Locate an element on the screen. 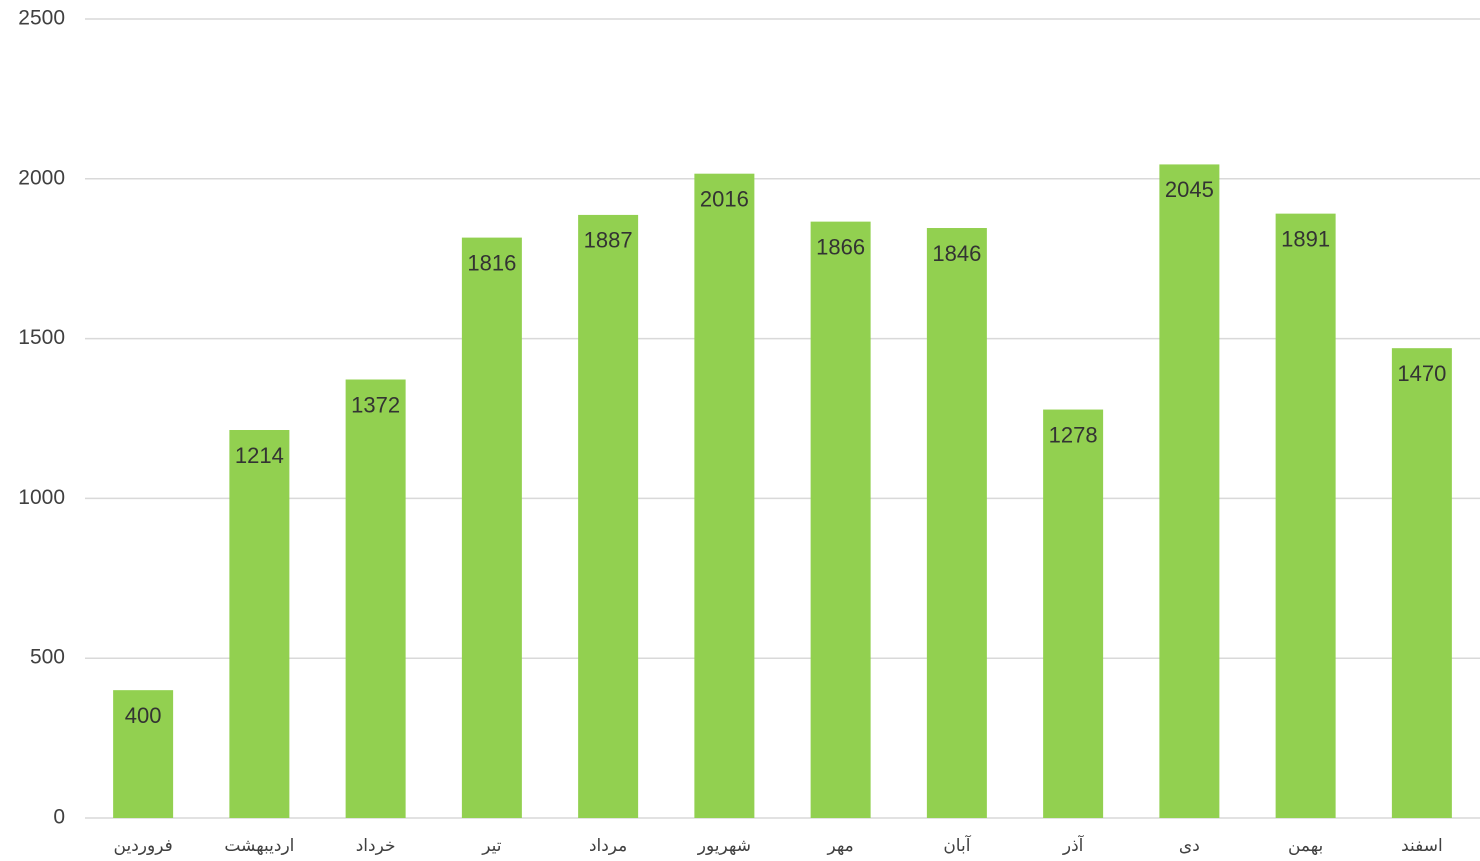 This screenshot has width=1480, height=861. x-tick-label: آذر is located at coordinates (1073, 845).